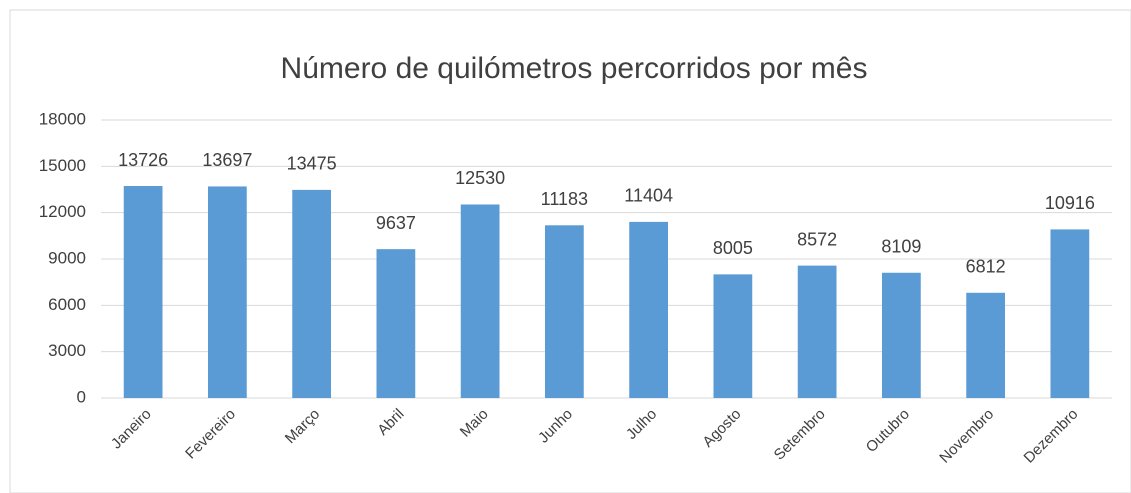 The height and width of the screenshot is (493, 1131). I want to click on y-tick-label: 18000, so click(62, 118).